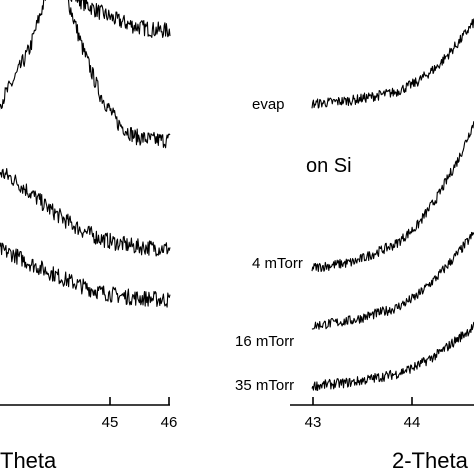 This screenshot has width=474, height=474. I want to click on x-tick-label: 46, so click(169, 422).